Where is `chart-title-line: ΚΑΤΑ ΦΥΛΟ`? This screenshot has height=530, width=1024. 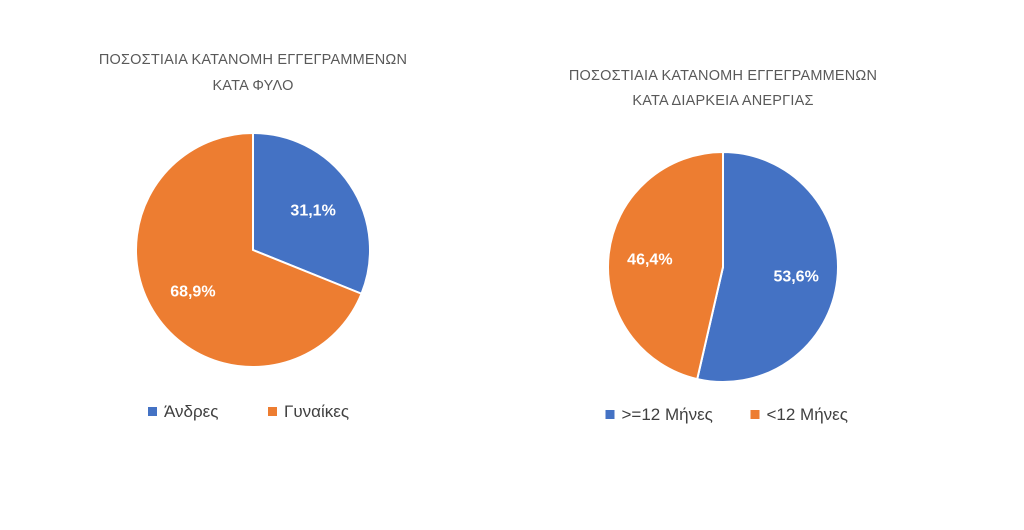
chart-title-line: ΚΑΤΑ ΦΥΛΟ is located at coordinates (252, 86).